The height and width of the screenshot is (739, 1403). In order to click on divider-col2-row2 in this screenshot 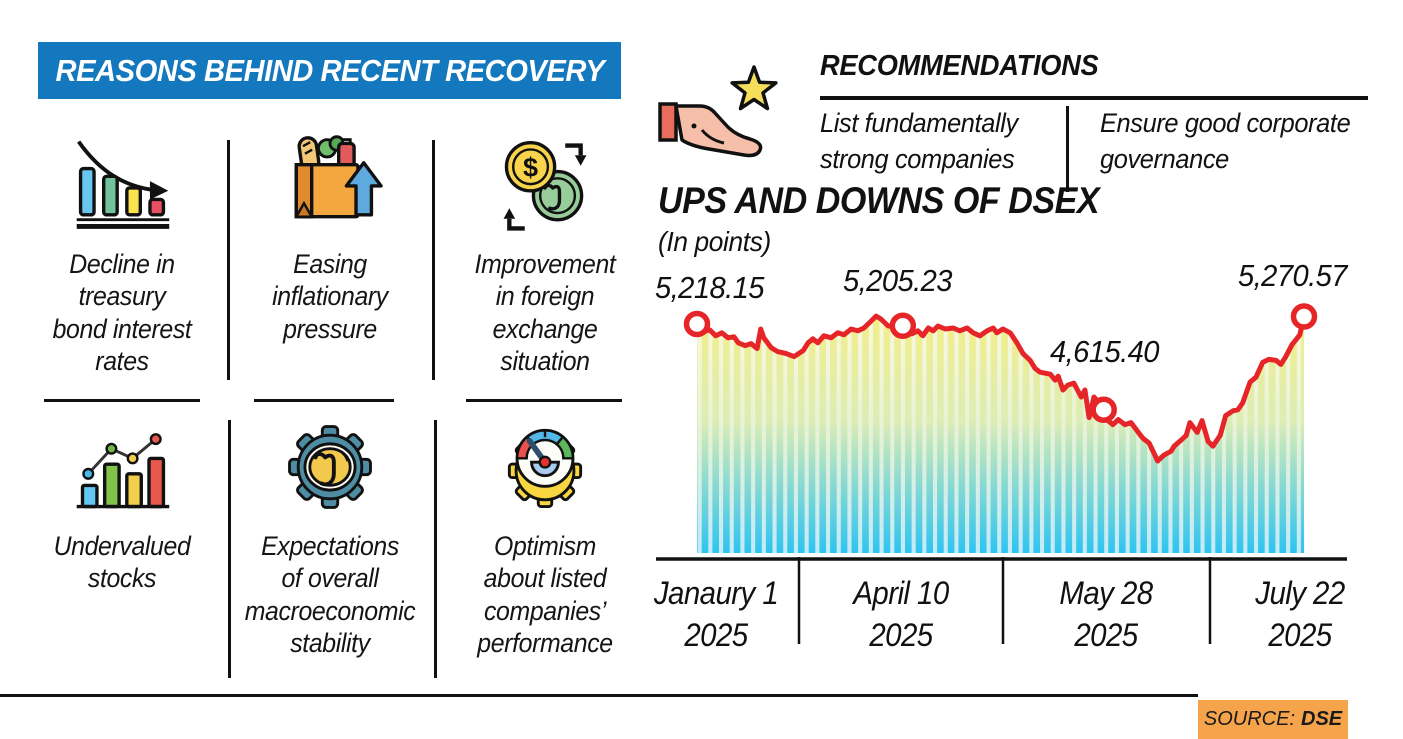, I will do `click(435, 549)`.